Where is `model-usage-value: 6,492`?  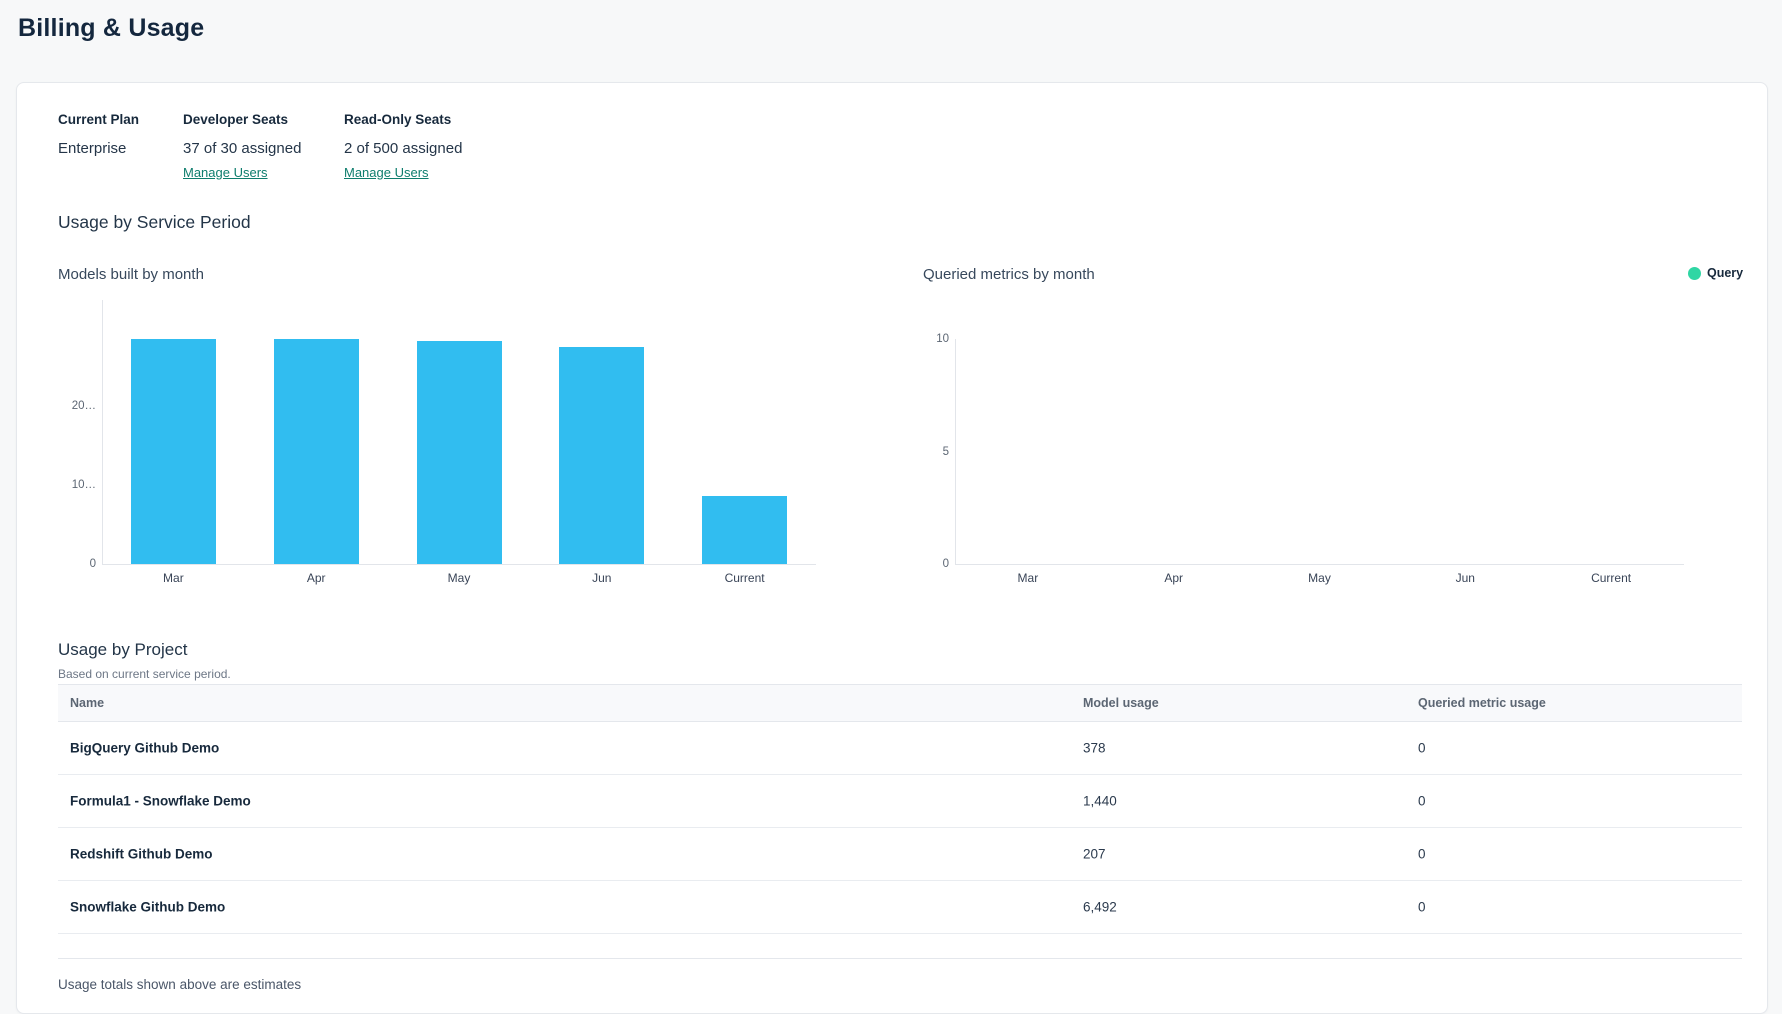
model-usage-value: 6,492 is located at coordinates (1100, 907).